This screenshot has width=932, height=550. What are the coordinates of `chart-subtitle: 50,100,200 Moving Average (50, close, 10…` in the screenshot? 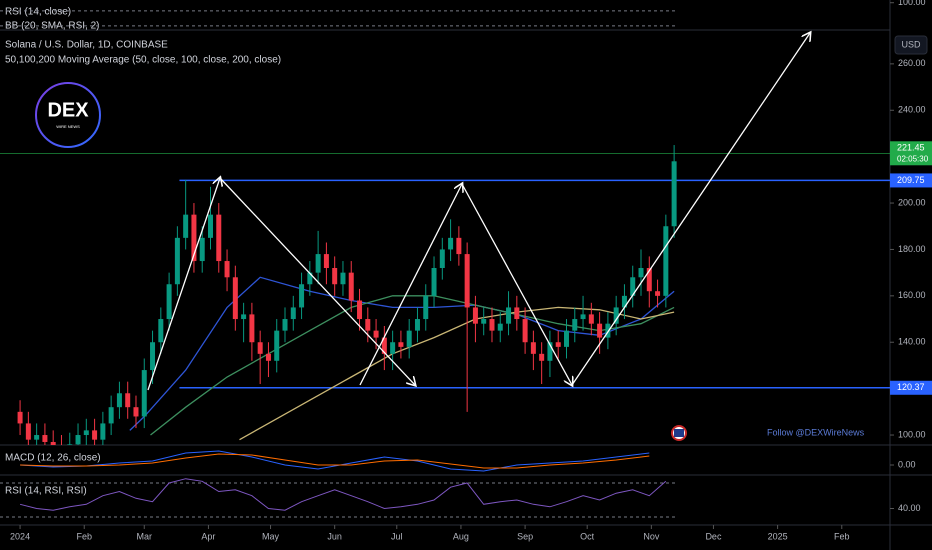 It's located at (143, 60).